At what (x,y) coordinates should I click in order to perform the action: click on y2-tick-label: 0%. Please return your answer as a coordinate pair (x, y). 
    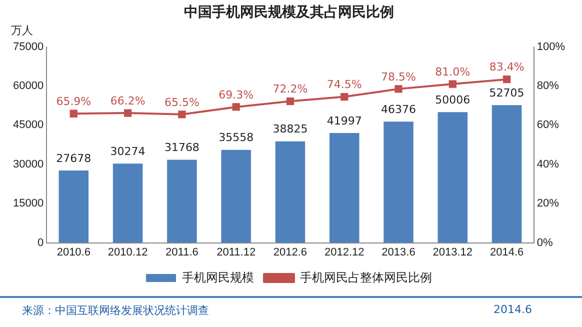
    Looking at the image, I should click on (544, 242).